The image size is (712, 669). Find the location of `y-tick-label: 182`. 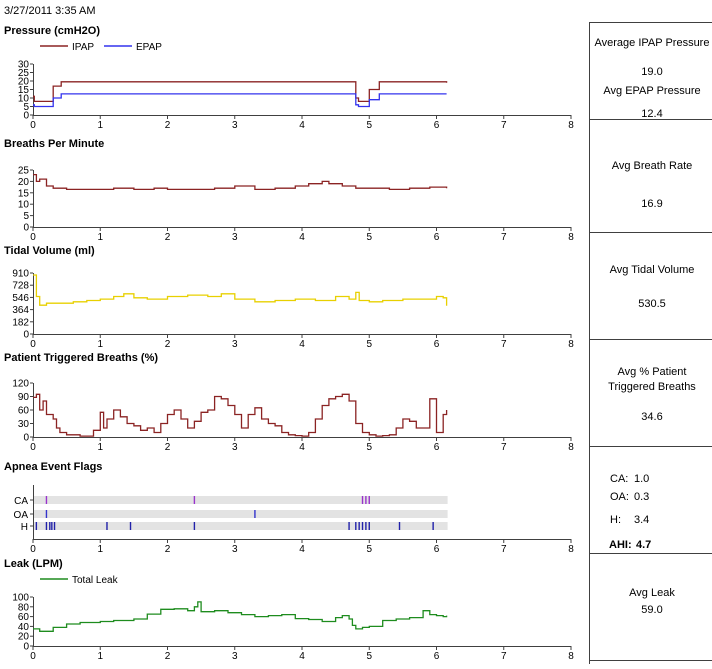

y-tick-label: 182 is located at coordinates (20, 322).